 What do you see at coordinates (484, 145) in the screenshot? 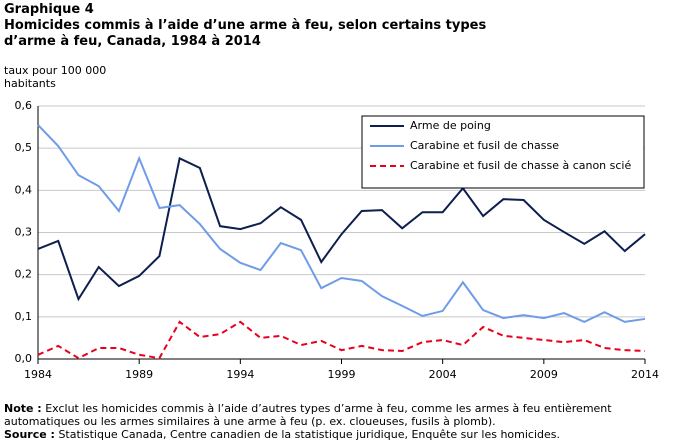
I see `legend-label: Carabine et fusil de chasse` at bounding box center [484, 145].